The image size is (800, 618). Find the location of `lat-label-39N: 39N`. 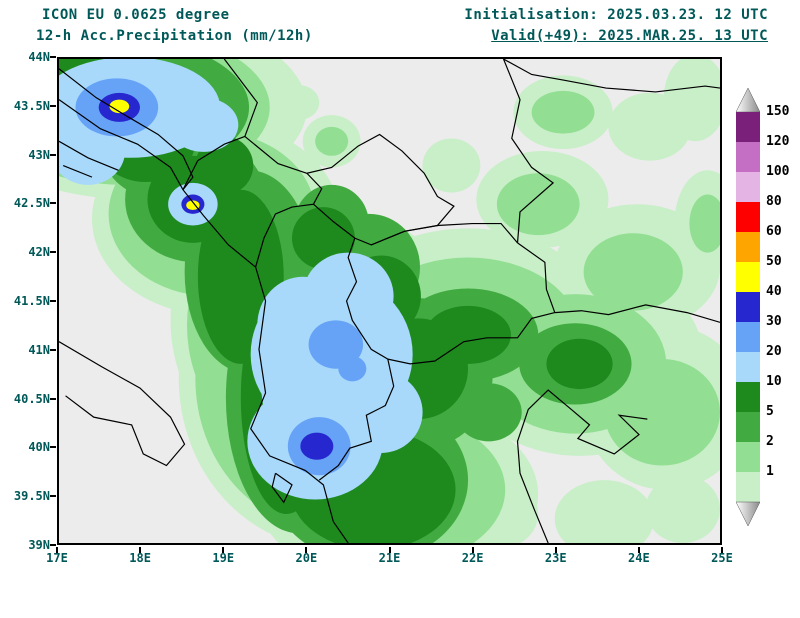

lat-label-39N: 39N is located at coordinates (39, 545).